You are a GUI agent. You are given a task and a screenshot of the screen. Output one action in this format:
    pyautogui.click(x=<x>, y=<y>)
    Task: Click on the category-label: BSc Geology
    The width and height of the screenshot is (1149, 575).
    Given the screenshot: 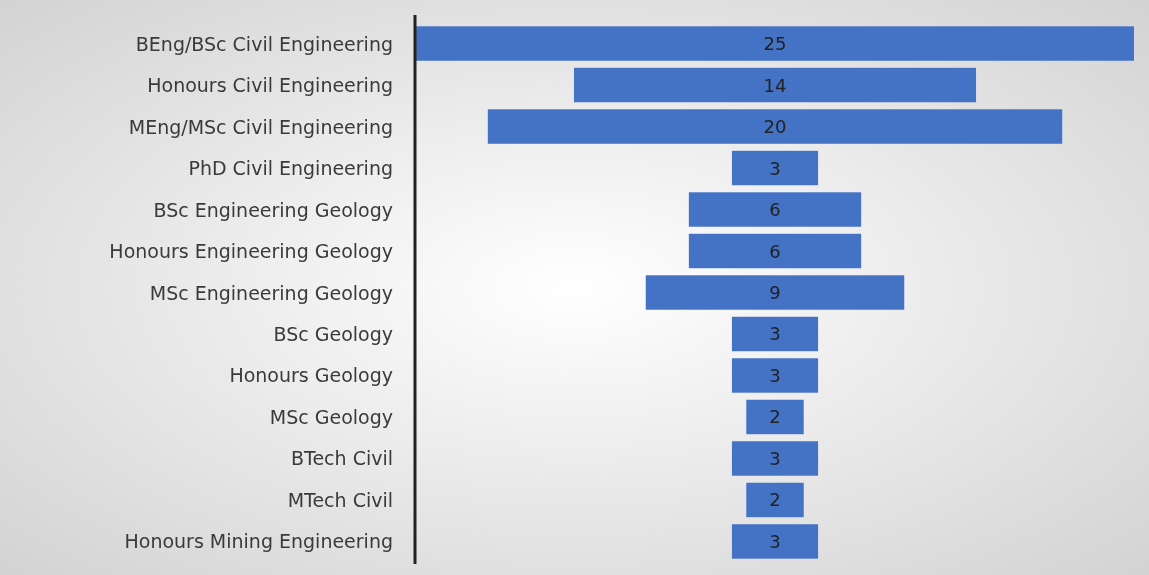 What is the action you would take?
    pyautogui.click(x=333, y=333)
    